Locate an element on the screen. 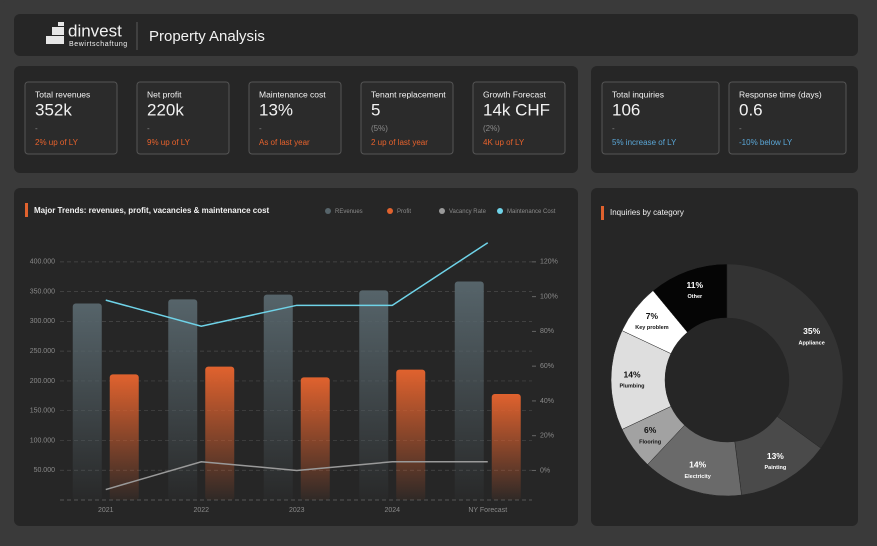  logo: dinvest is located at coordinates (95, 30).